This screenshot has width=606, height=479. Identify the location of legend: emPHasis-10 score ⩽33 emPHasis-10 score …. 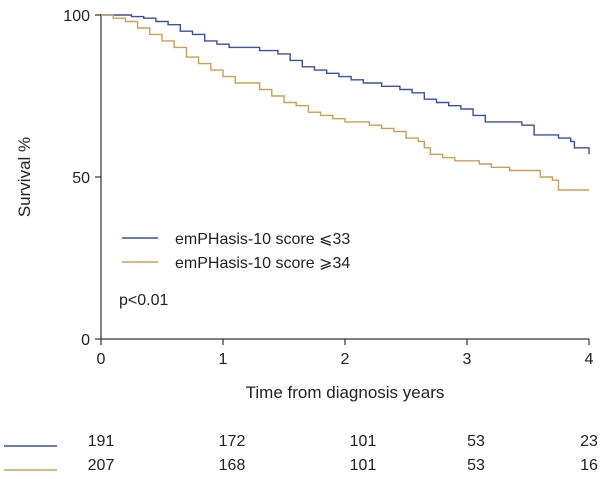
(236, 251).